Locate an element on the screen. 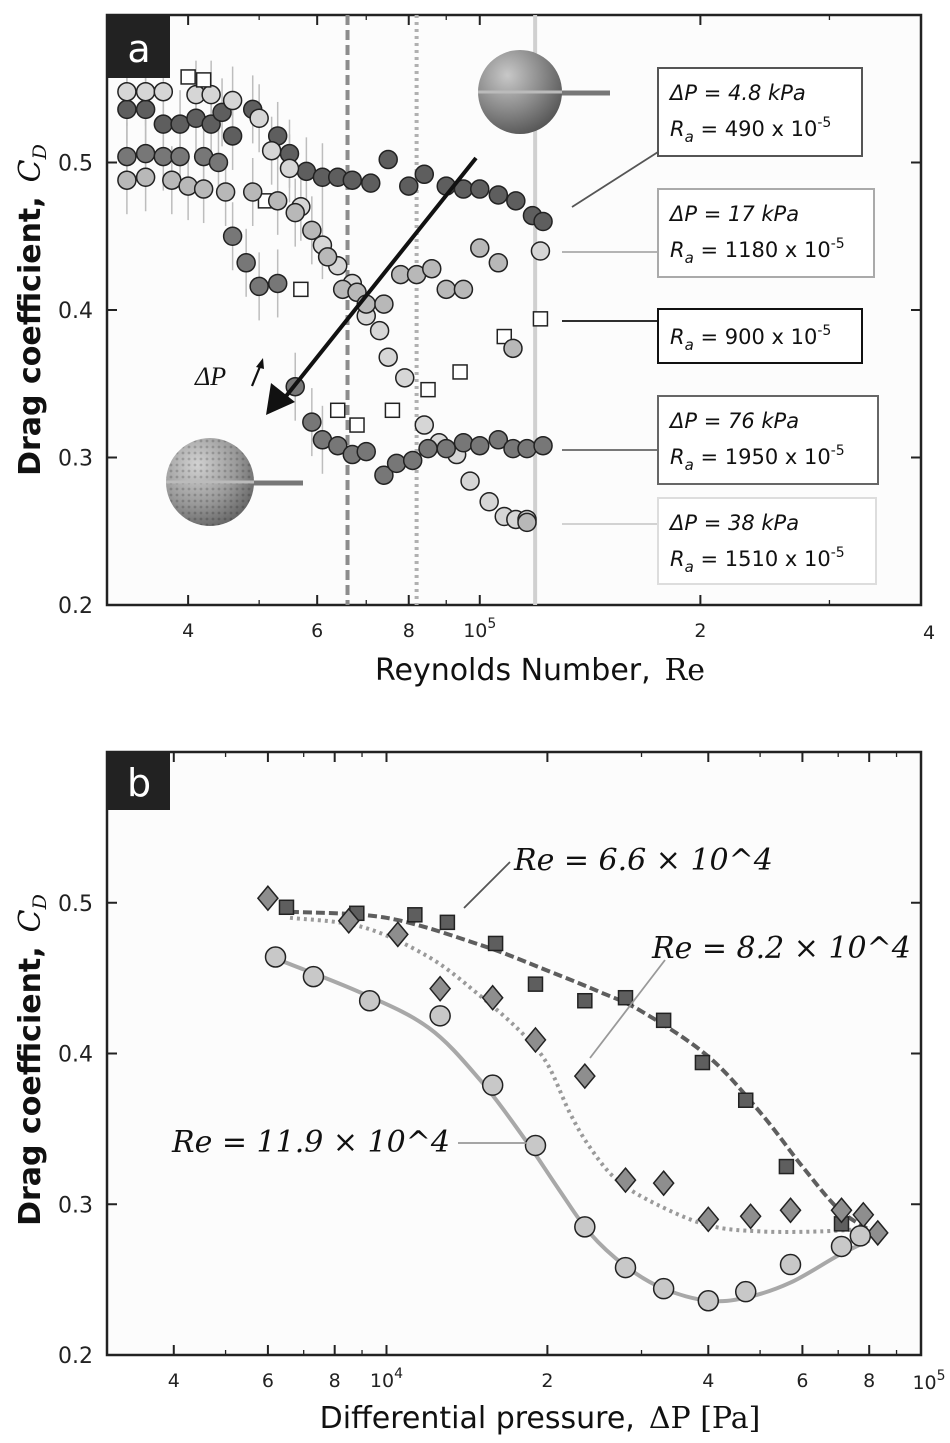 The image size is (950, 1443). x-axis-label-a: Reynolds Number, Re is located at coordinates (540, 670).